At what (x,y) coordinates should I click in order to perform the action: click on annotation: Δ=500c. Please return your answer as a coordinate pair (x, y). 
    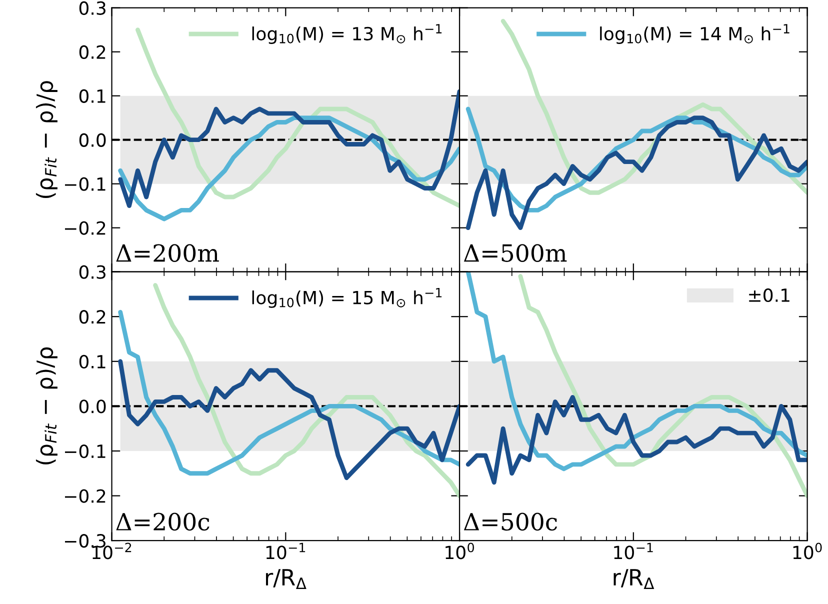
    Looking at the image, I should click on (511, 521).